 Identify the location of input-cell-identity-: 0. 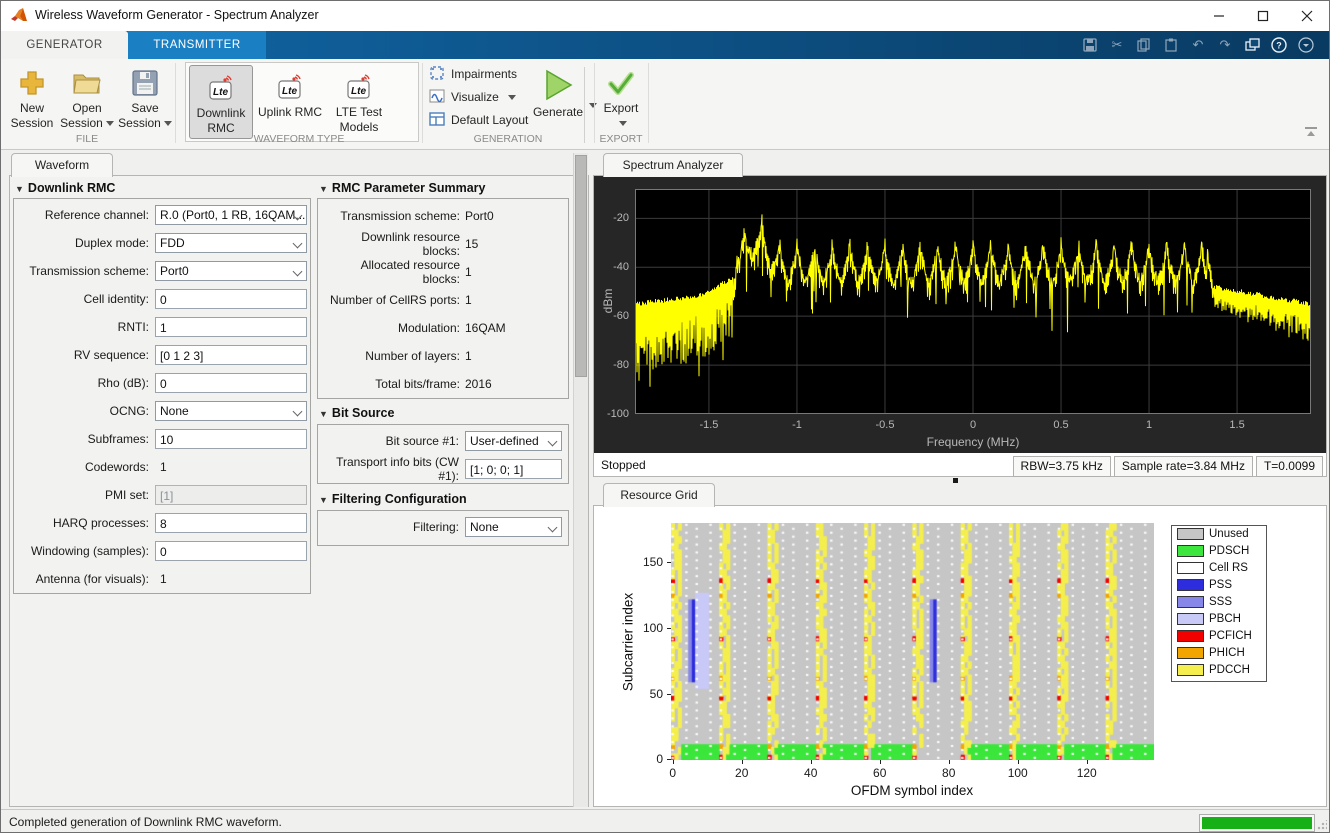
(231, 299).